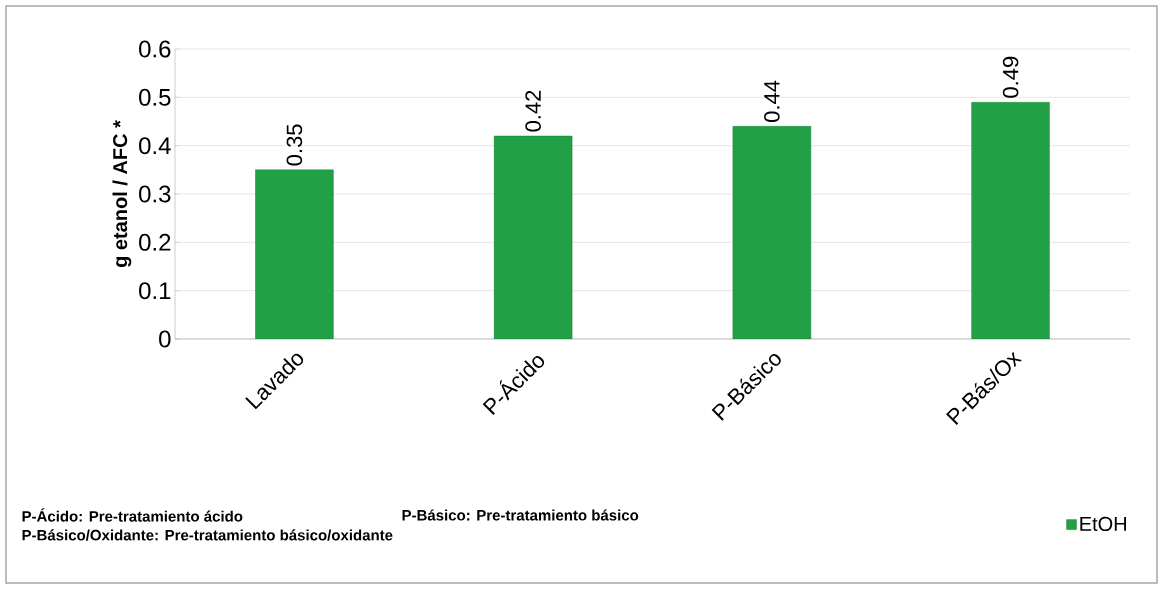 The image size is (1163, 589). Describe the element at coordinates (132, 515) in the screenshot. I see `text: P-Ácido: Pre-tratamiento ácido` at that location.